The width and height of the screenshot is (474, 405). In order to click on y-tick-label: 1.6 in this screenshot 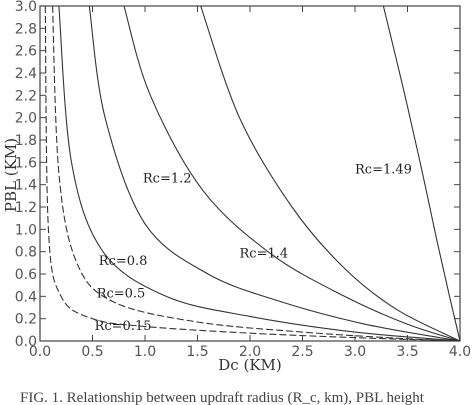, I will do `click(26, 163)`.